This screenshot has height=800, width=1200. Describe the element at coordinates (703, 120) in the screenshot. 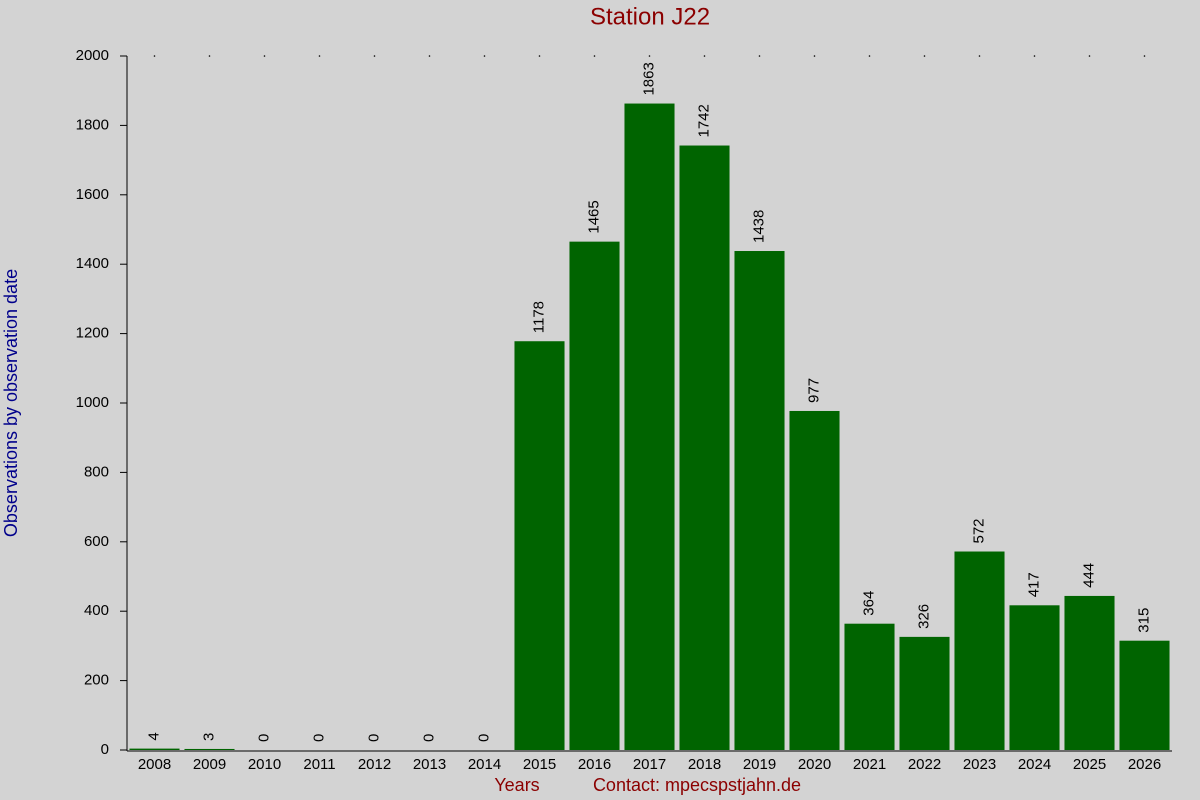

I see `data-label: 1742` at that location.